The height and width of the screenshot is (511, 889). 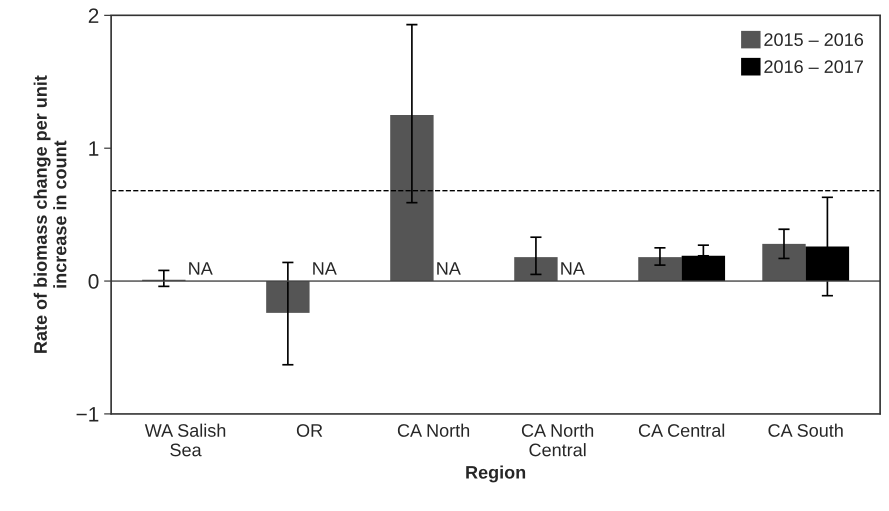 I want to click on x-tick-label: CA South, so click(x=805, y=430).